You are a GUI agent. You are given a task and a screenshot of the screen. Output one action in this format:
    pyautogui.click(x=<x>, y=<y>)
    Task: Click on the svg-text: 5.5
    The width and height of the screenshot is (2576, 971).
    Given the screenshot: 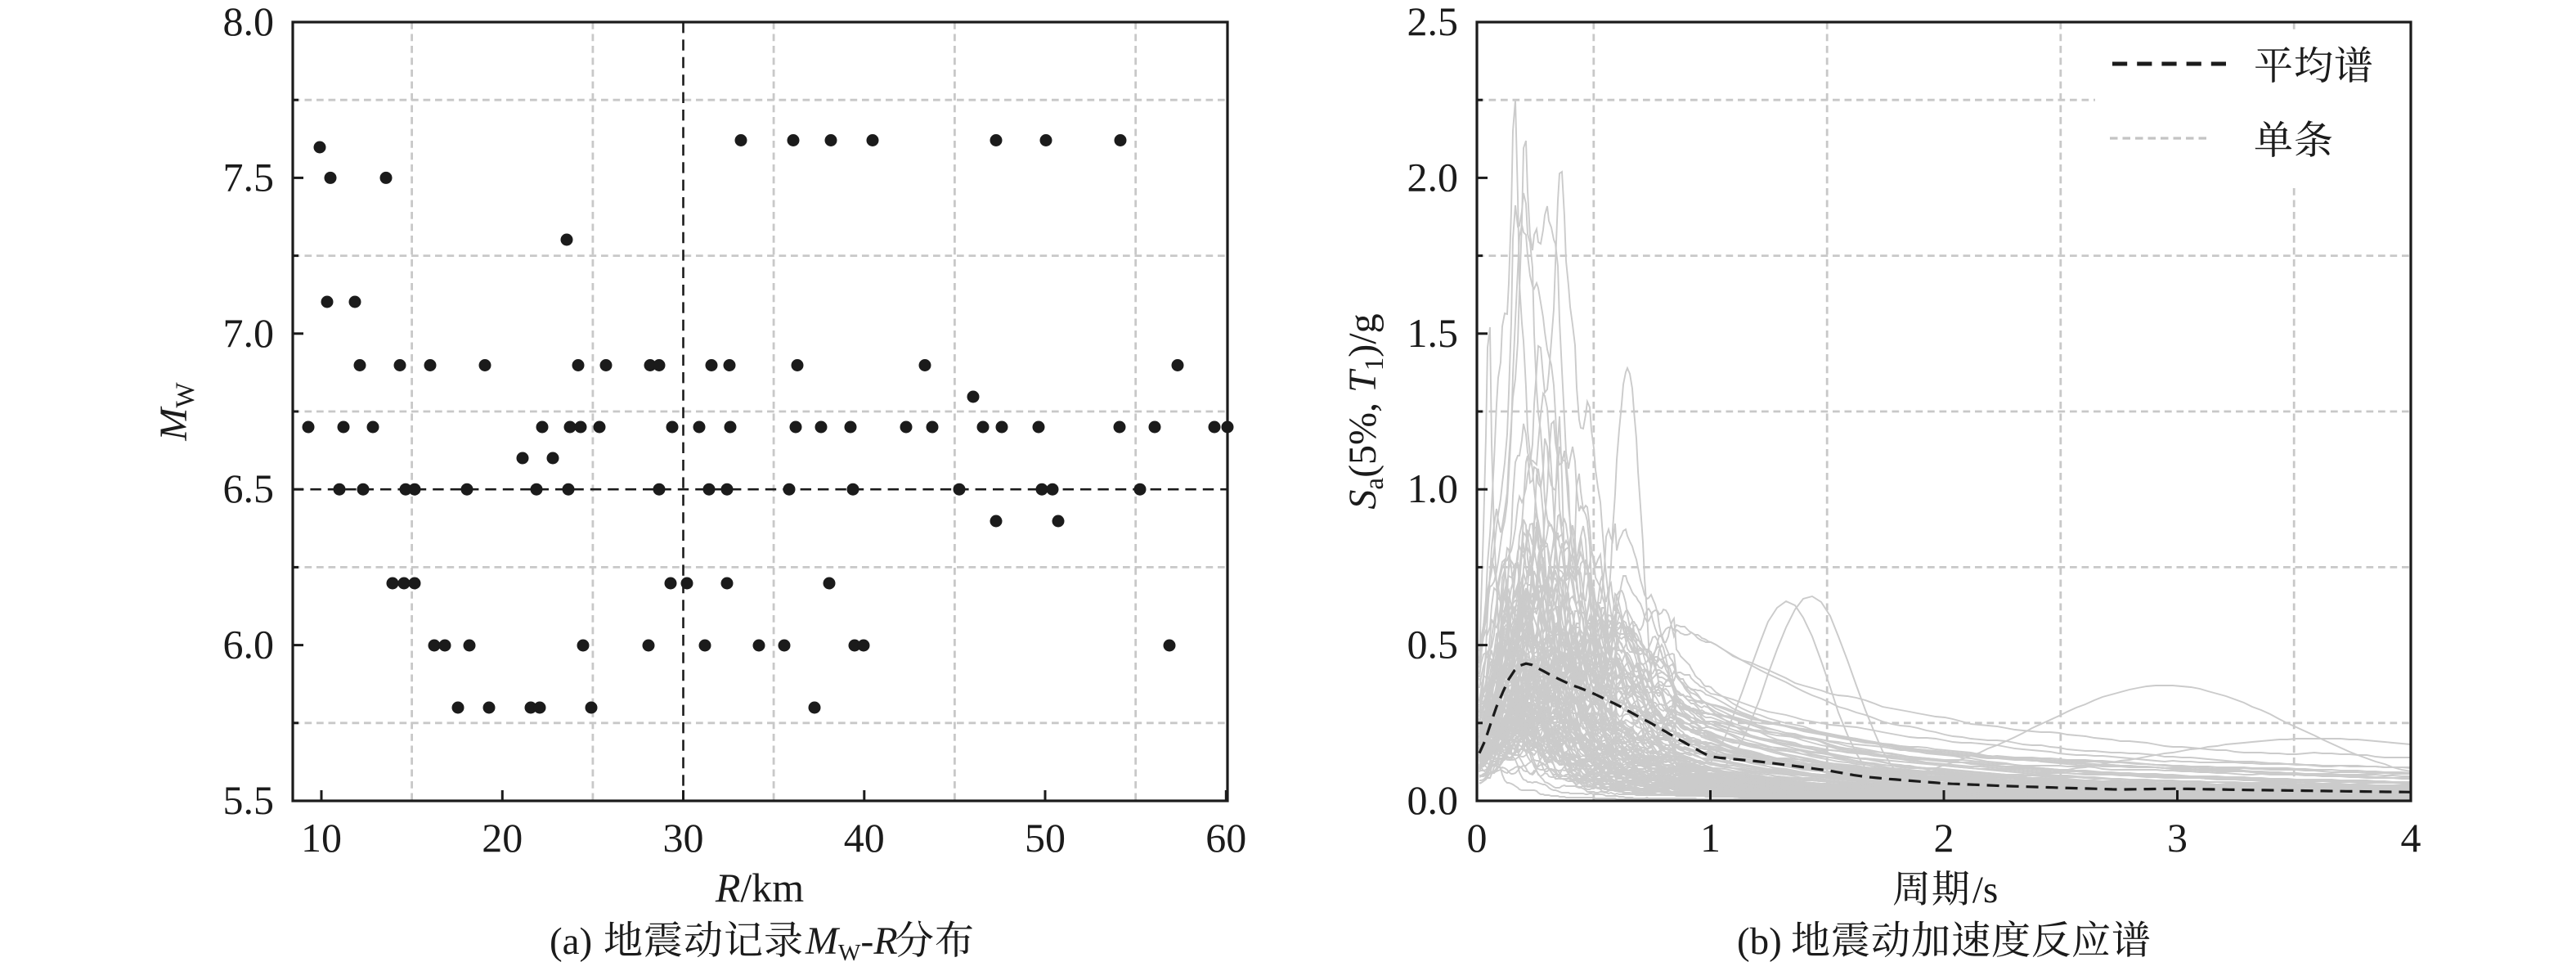 What is the action you would take?
    pyautogui.click(x=249, y=800)
    